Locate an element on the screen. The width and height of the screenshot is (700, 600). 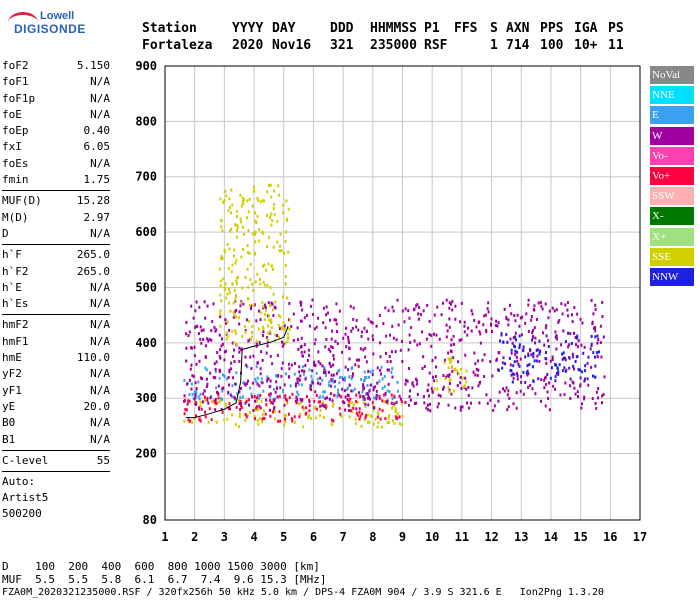
param-row: h`F 265.0 is located at coordinates (56, 255).